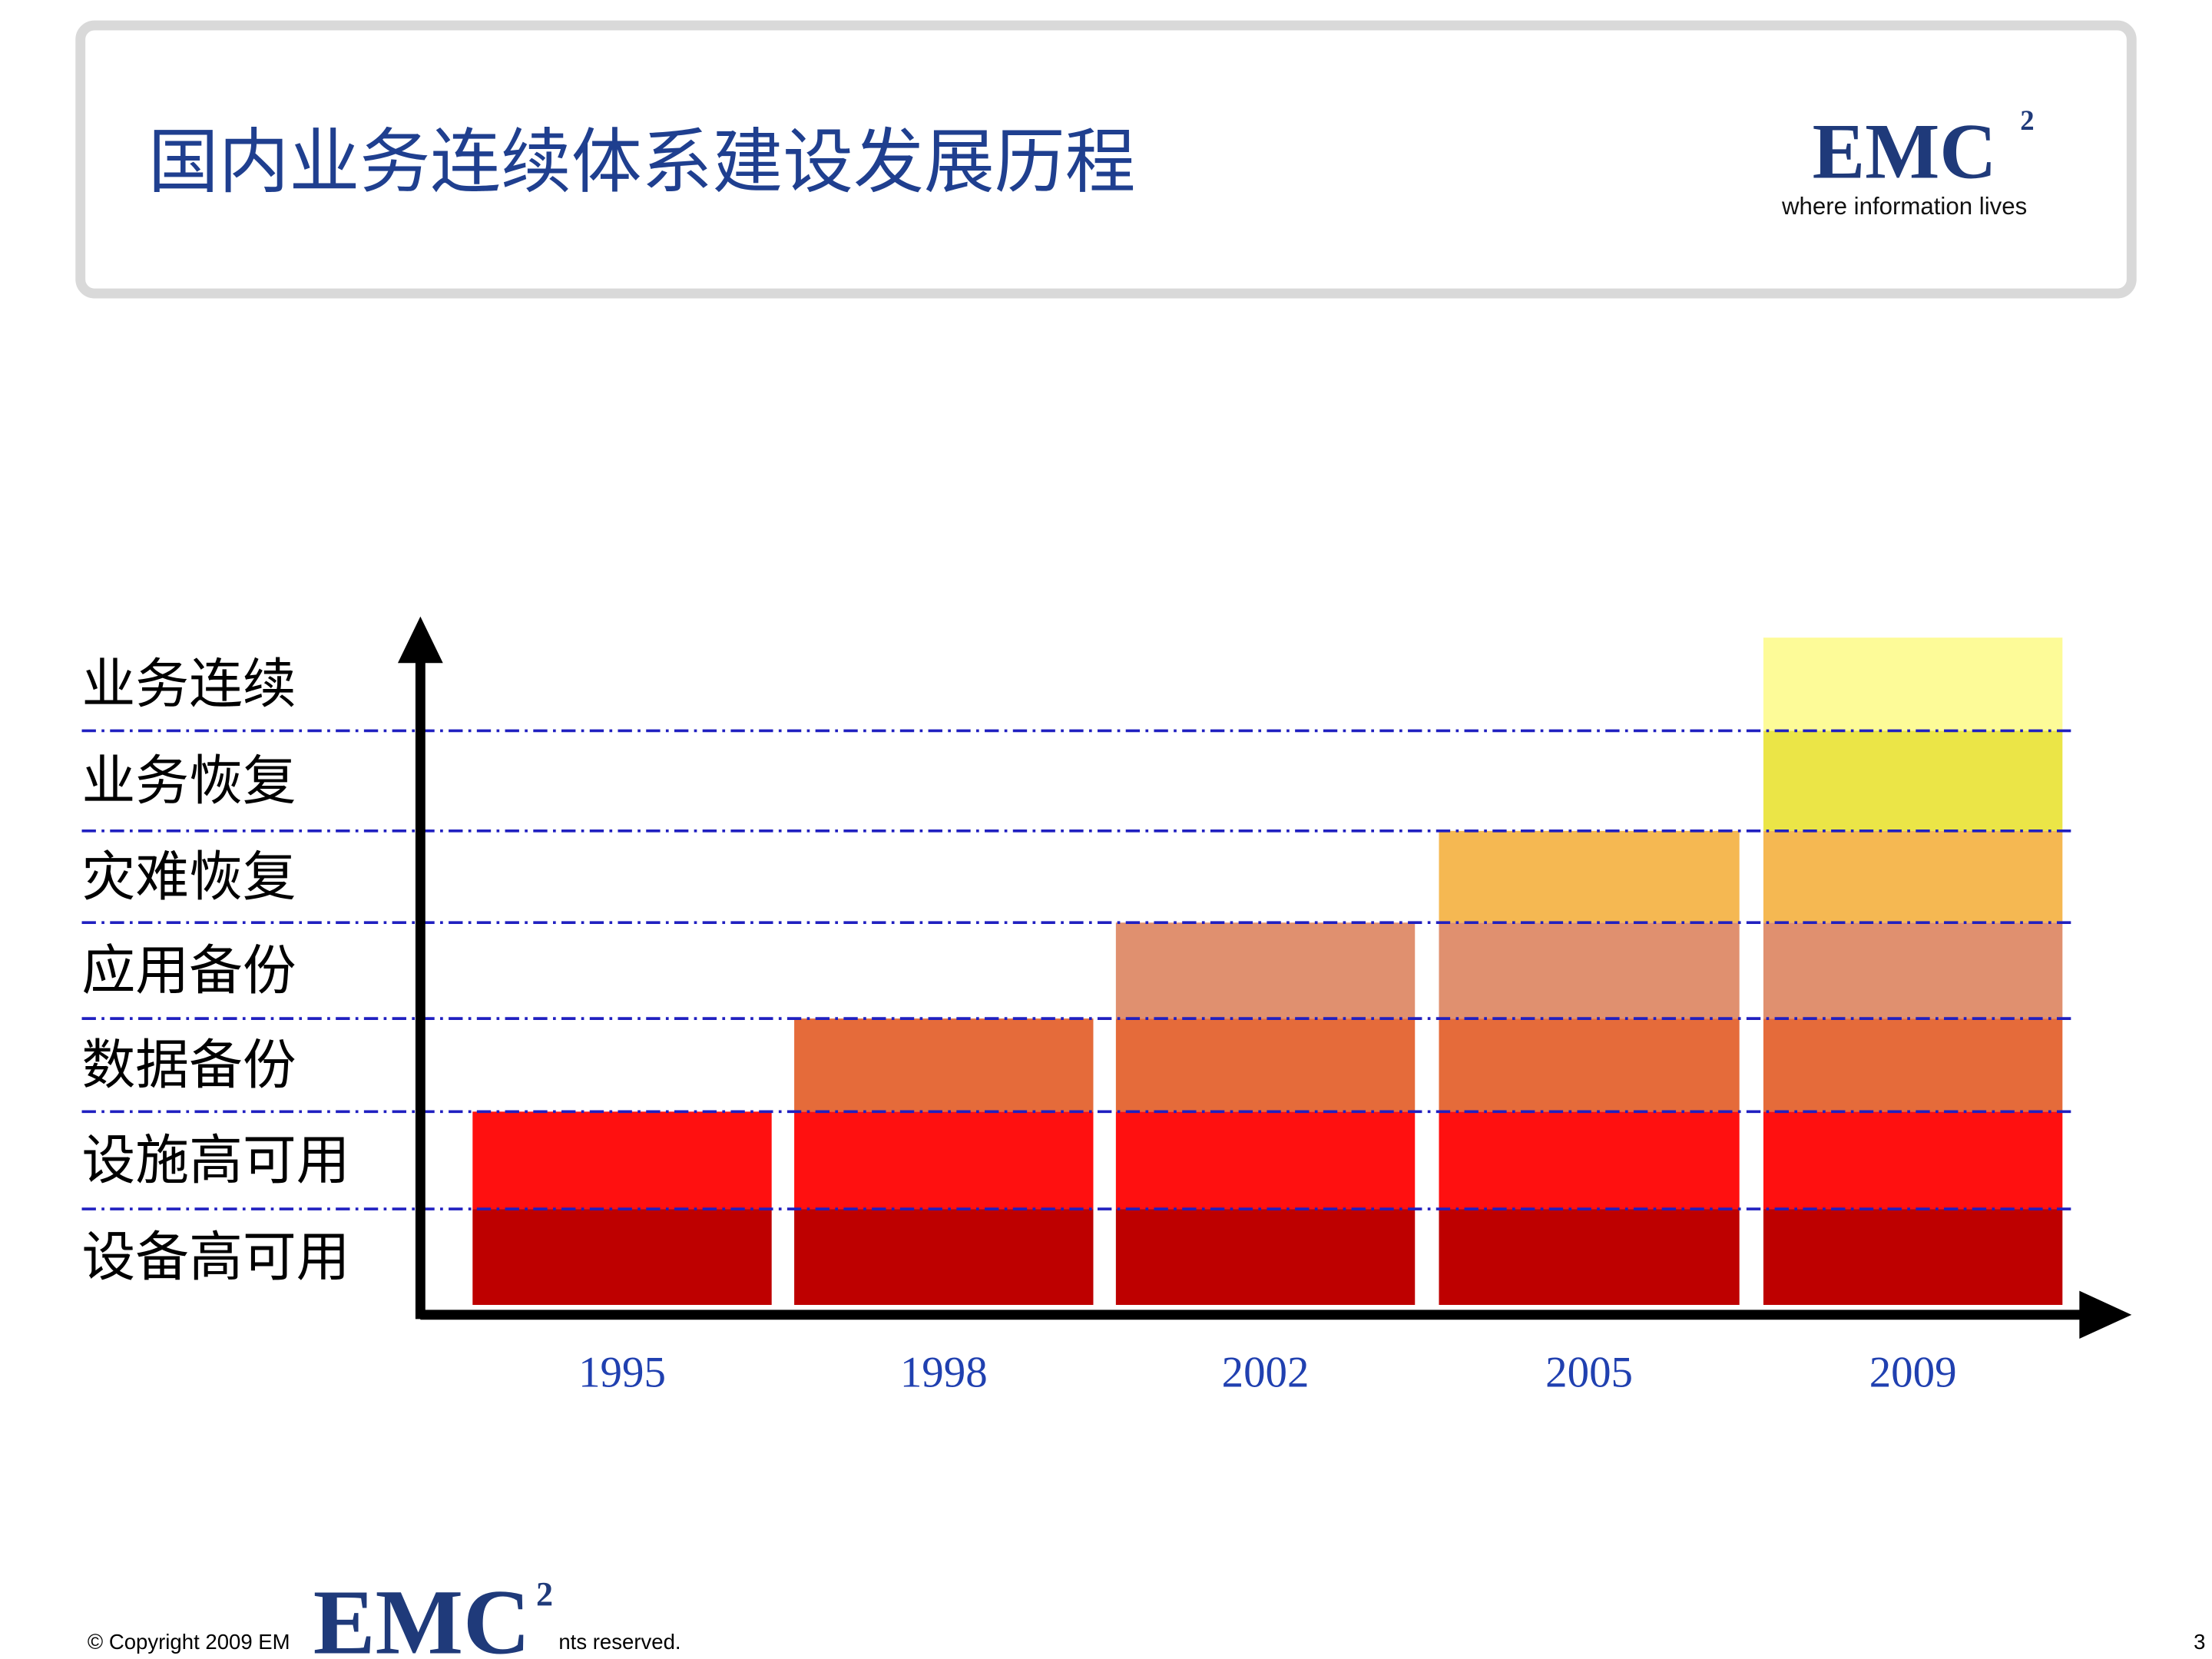 This screenshot has height=1659, width=2212. Describe the element at coordinates (216, 1161) in the screenshot. I see `level-label: 设施高可用` at that location.